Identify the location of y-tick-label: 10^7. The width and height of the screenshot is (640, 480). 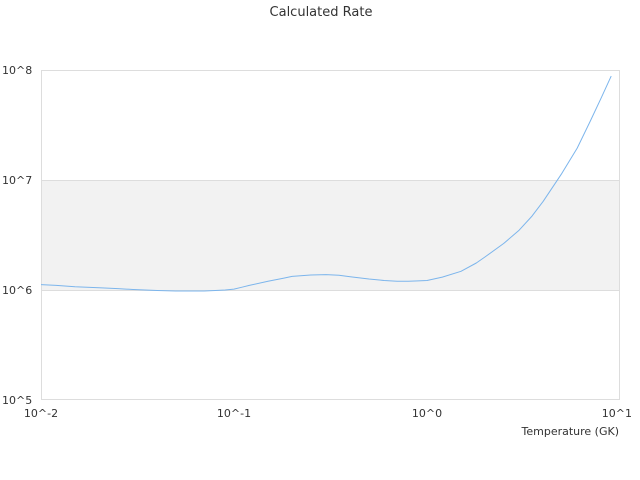
(17, 180).